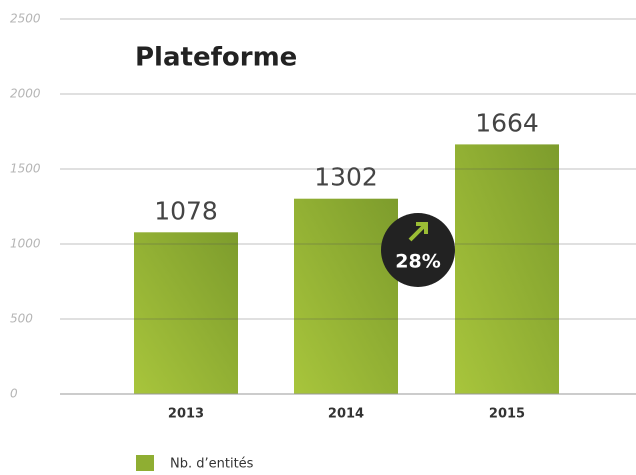 This screenshot has width=636, height=475. What do you see at coordinates (418, 232) in the screenshot?
I see `badge-arrow` at bounding box center [418, 232].